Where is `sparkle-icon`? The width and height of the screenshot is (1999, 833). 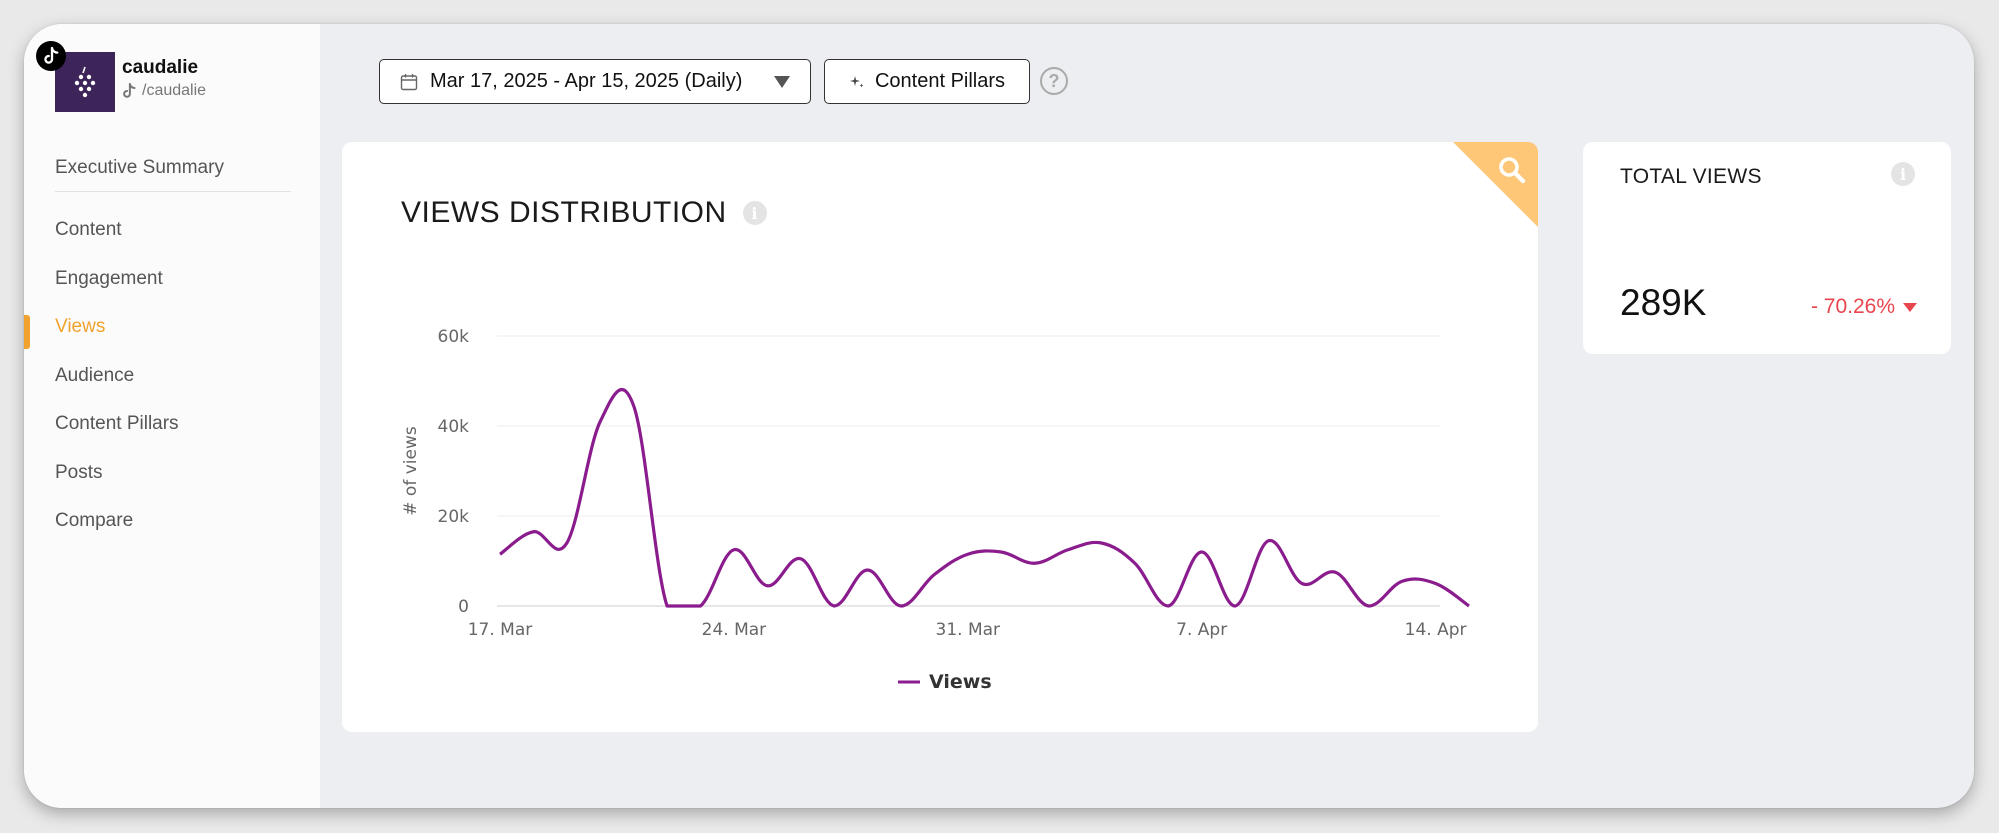 sparkle-icon is located at coordinates (856, 81).